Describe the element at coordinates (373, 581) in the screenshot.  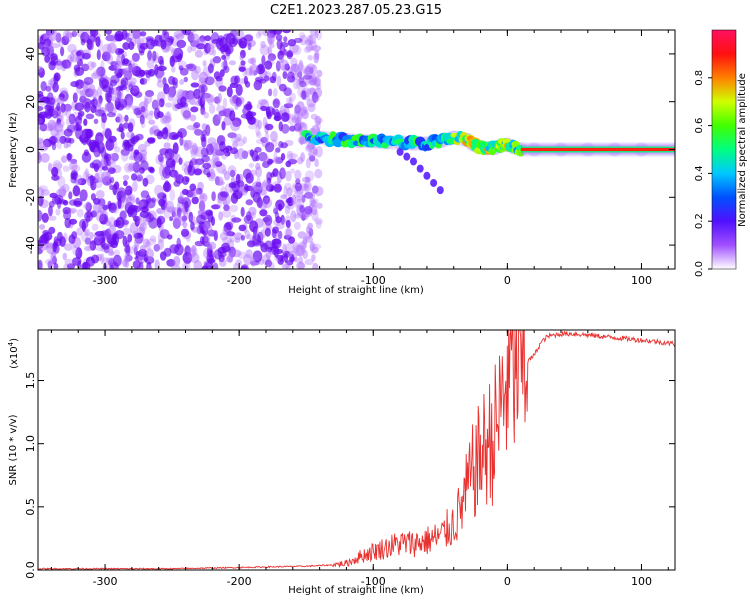
I see `x-tick-label: -100` at that location.